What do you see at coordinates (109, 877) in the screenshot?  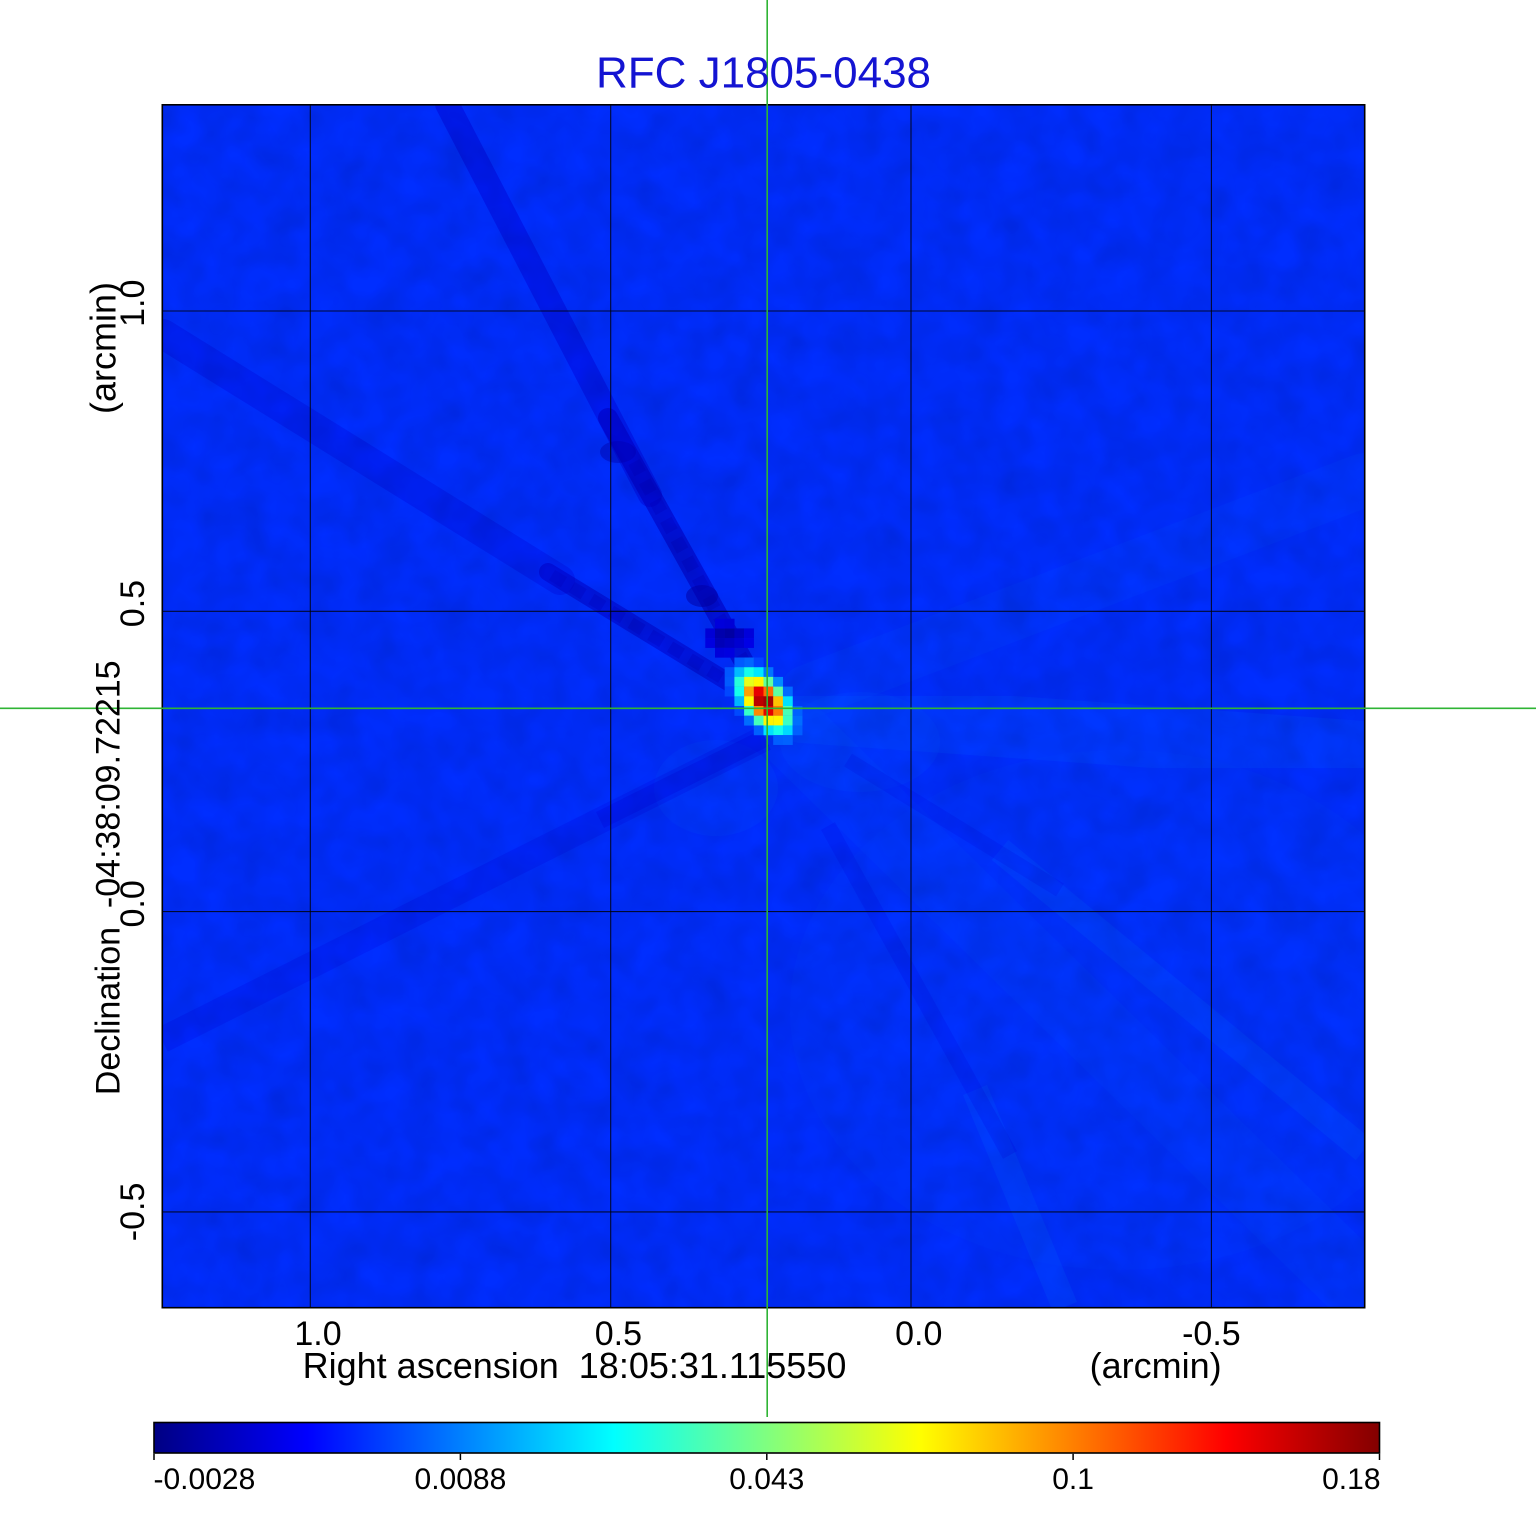 I see `svg-text: Declination -04:38:09.72215` at bounding box center [109, 877].